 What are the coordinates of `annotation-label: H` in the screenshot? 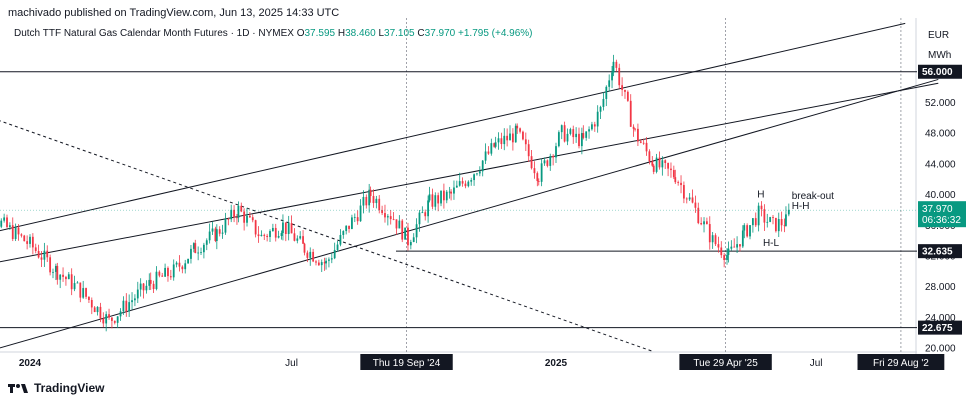 It's located at (760, 195).